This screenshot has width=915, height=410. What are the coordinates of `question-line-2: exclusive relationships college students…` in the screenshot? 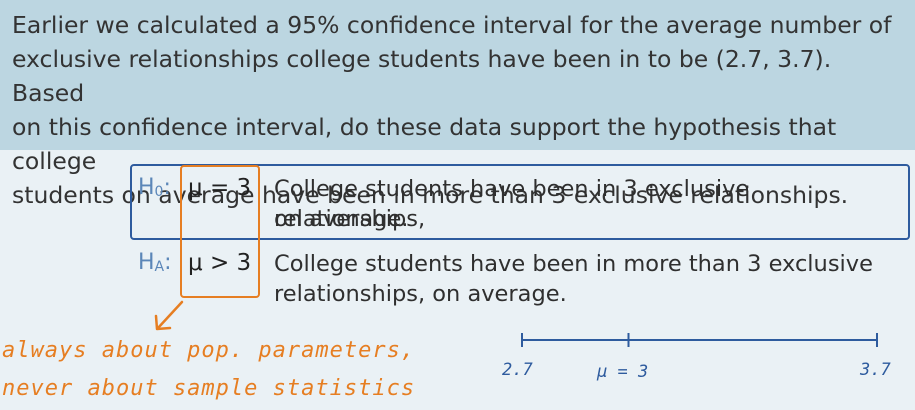 It's located at (422, 76).